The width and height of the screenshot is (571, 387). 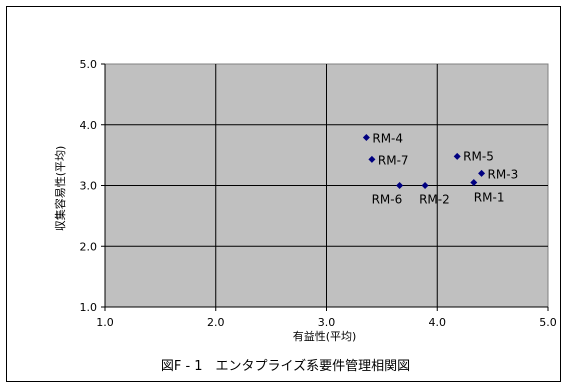 What do you see at coordinates (387, 200) in the screenshot?
I see `data-point-label: RM-6` at bounding box center [387, 200].